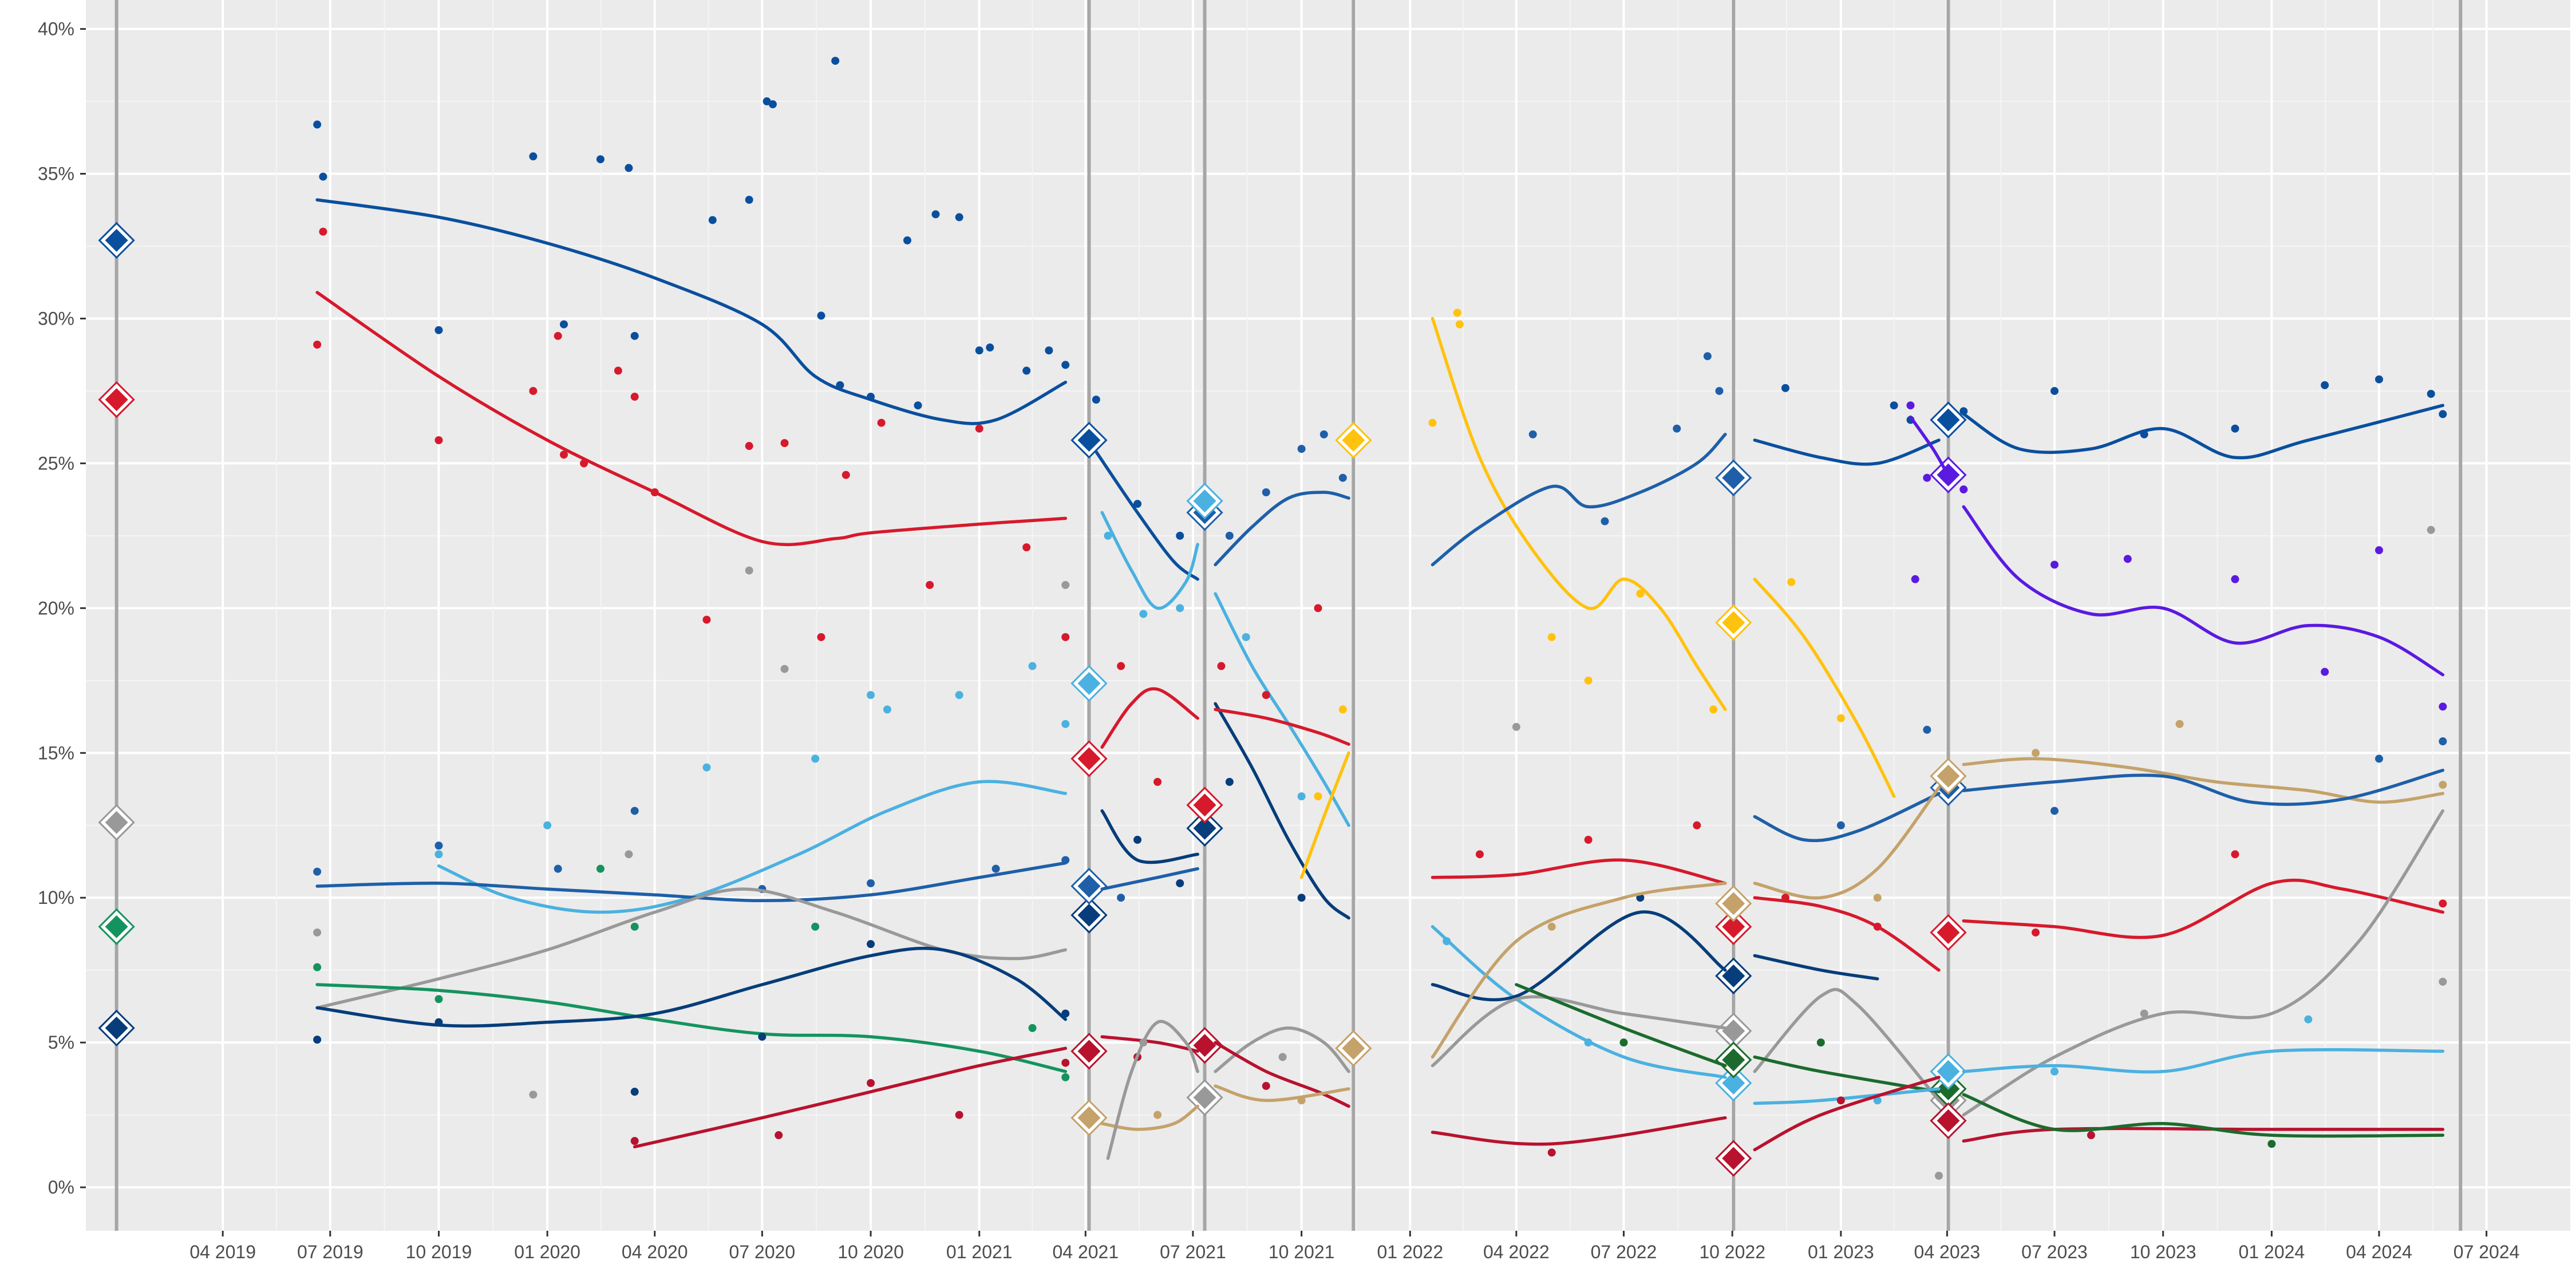  Describe the element at coordinates (1624, 1252) in the screenshot. I see `x-tick-label: 07 2022` at that location.